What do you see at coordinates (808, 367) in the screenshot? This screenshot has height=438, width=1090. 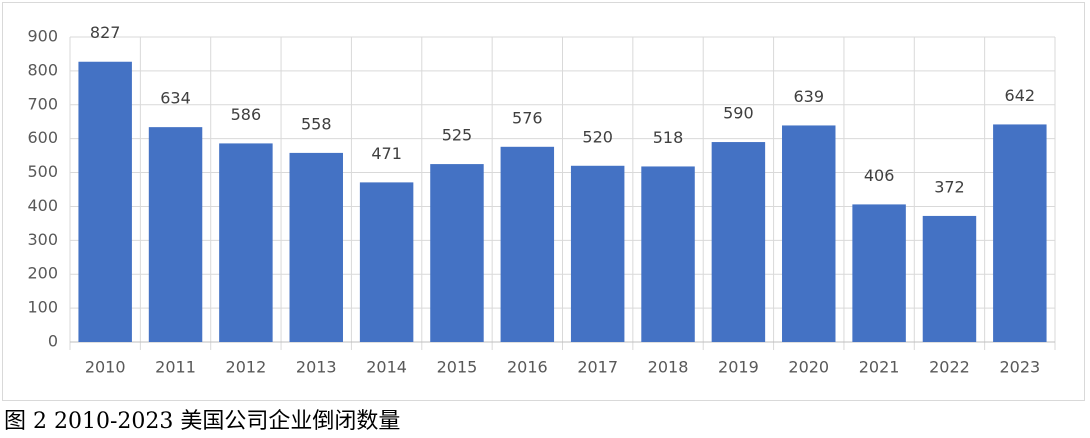 I see `x-tick-label: 2020` at bounding box center [808, 367].